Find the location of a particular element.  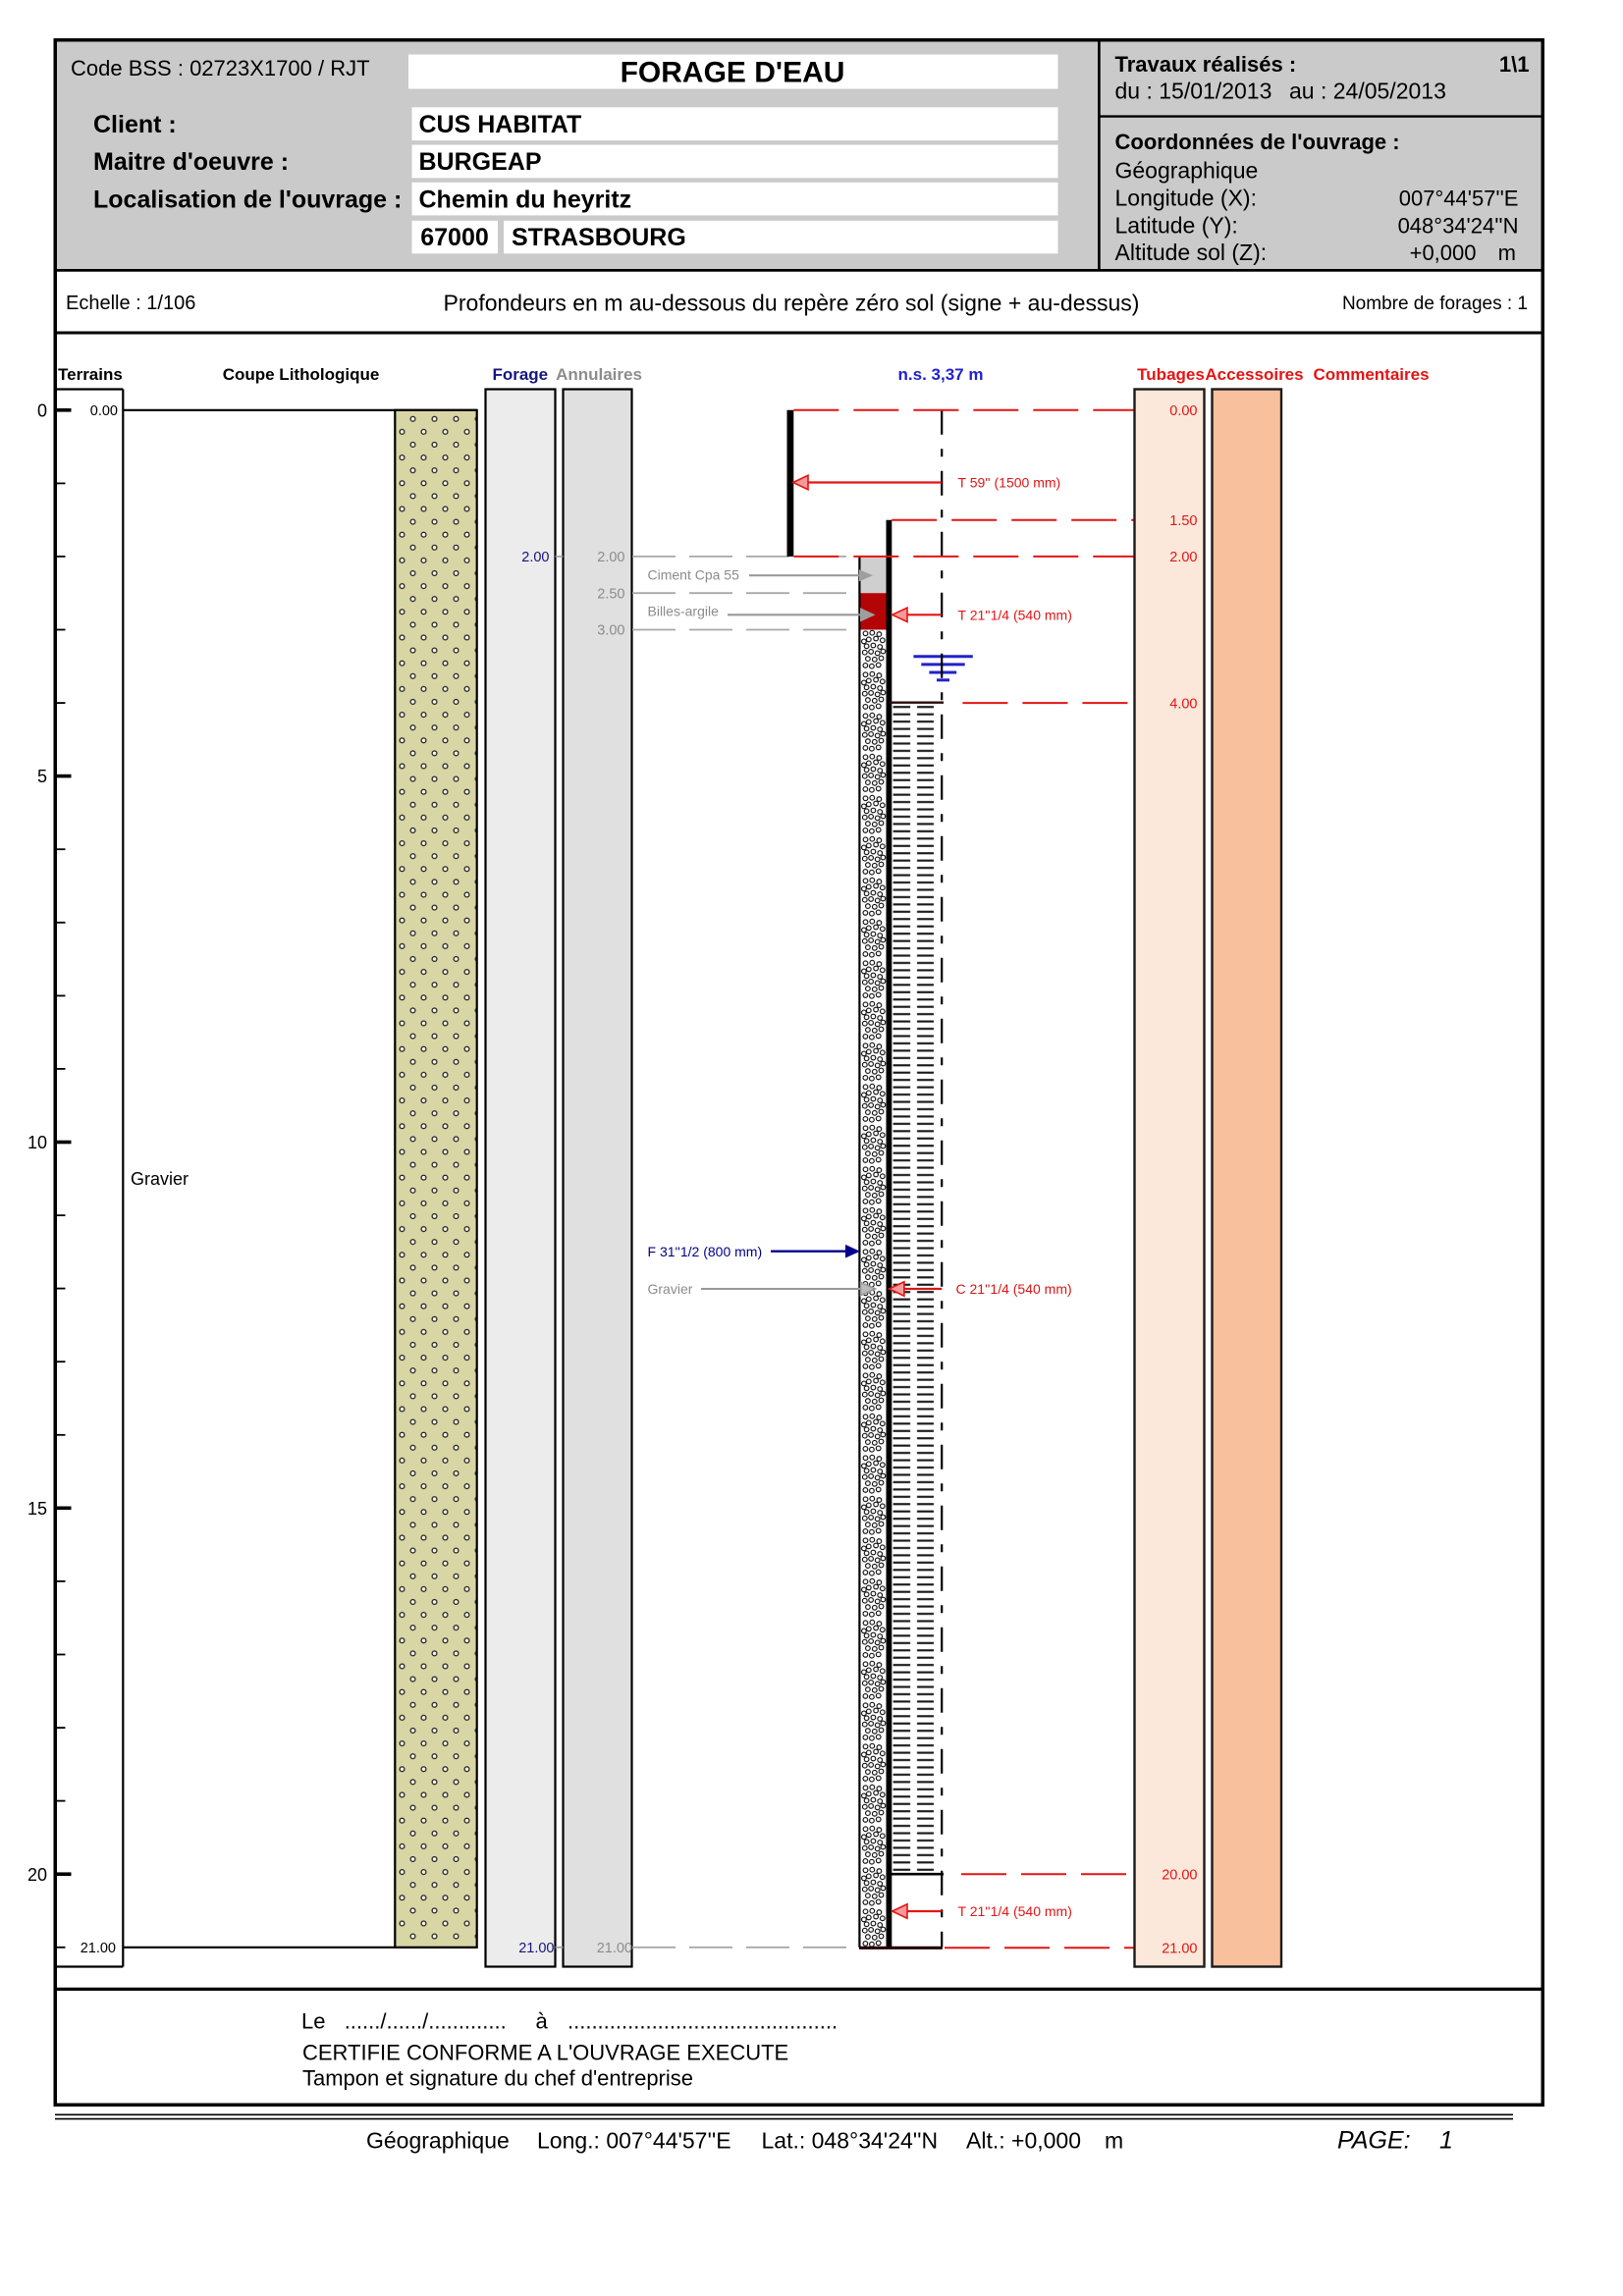

svg-text: 67000 is located at coordinates (454, 237).